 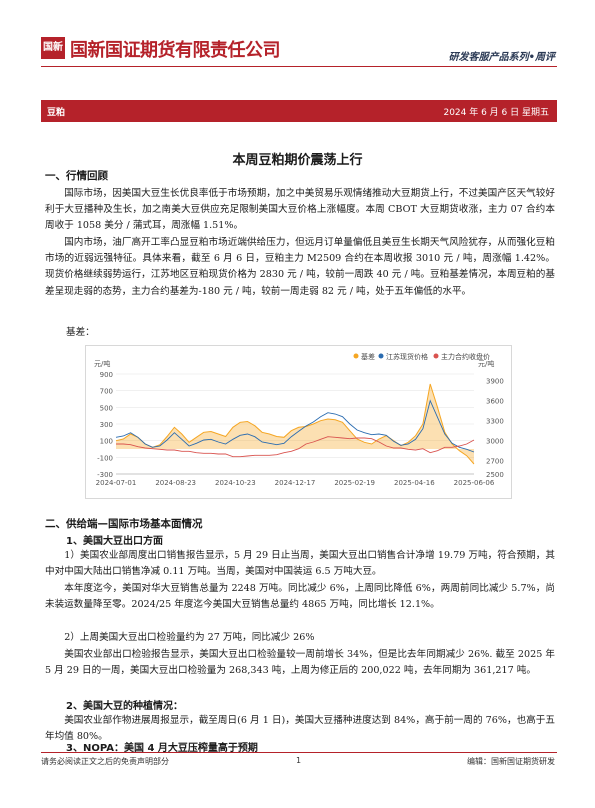 I want to click on subheading-planting: 2、美国大豆的种植情况：, so click(x=124, y=706).